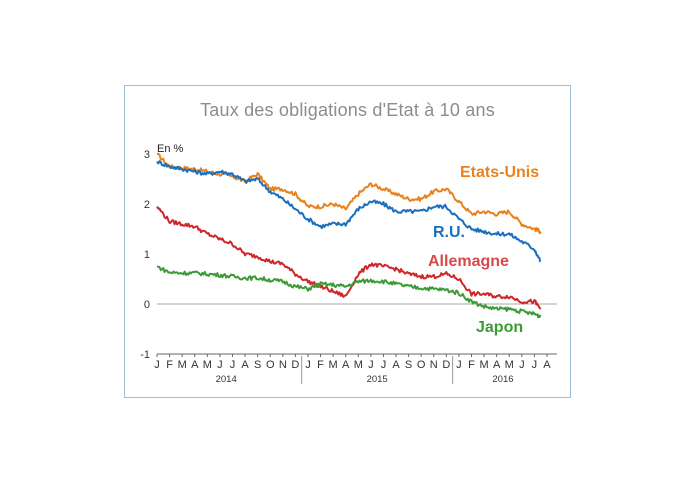 Image resolution: width=695 pixels, height=483 pixels. I want to click on series-label-ru: R.U., so click(449, 232).